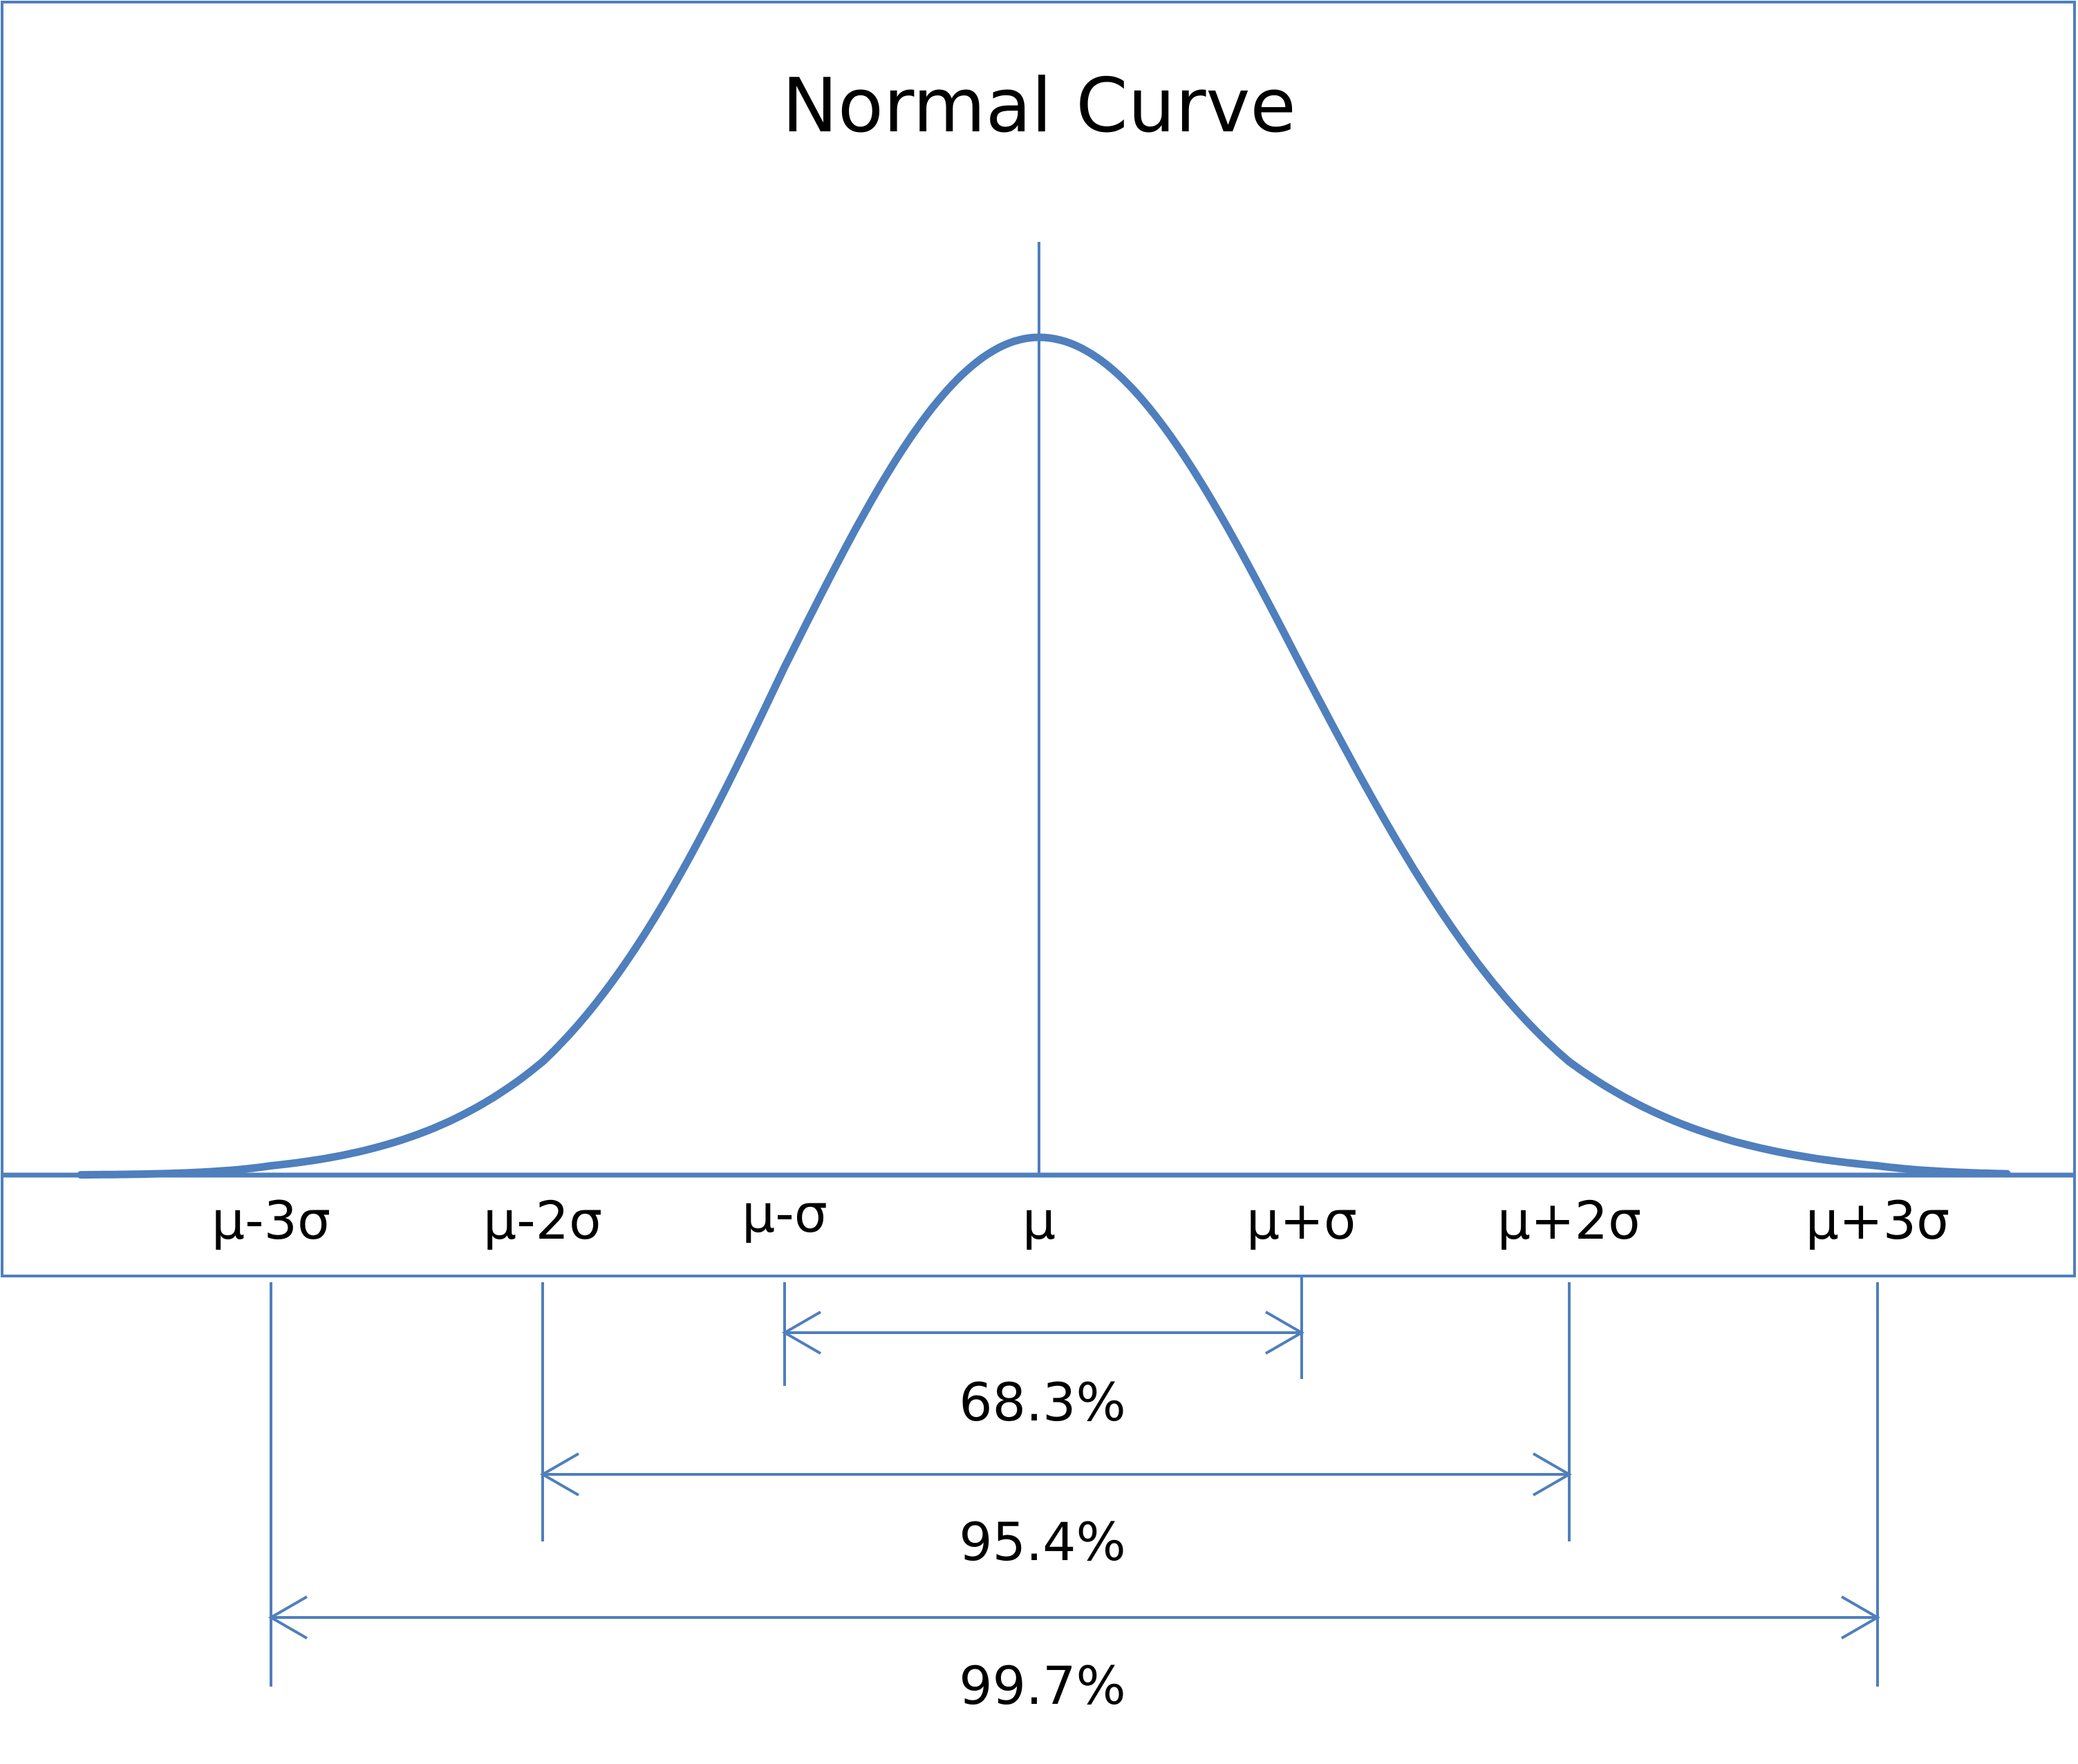 The height and width of the screenshot is (1764, 2078). I want to click on tick-label-minus-3-sigma: μ-3σ, so click(271, 1220).